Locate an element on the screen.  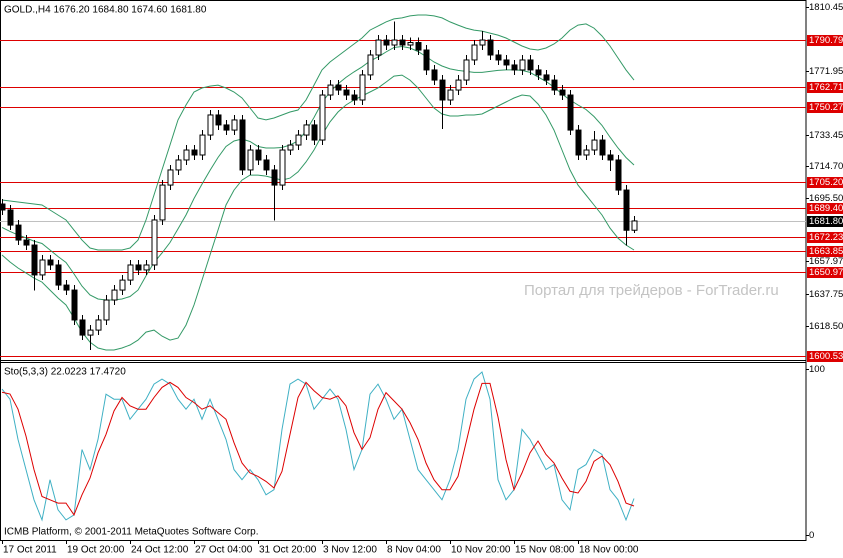
axis-label: 1705.20 is located at coordinates (826, 182).